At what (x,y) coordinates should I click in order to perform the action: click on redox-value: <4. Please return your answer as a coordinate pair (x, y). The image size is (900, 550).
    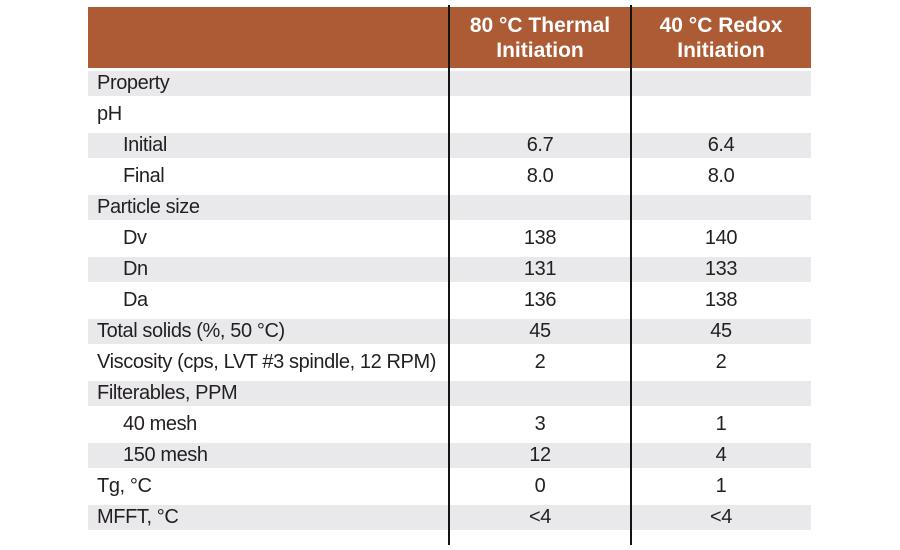
    Looking at the image, I should click on (720, 517).